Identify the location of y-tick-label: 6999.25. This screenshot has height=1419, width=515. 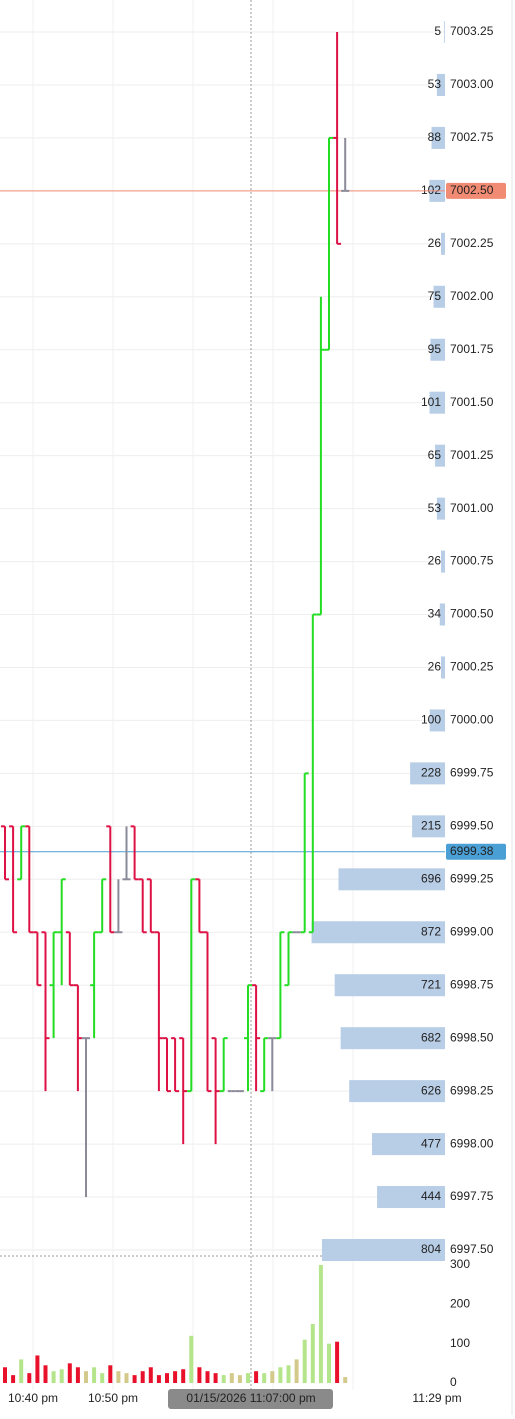
(472, 878).